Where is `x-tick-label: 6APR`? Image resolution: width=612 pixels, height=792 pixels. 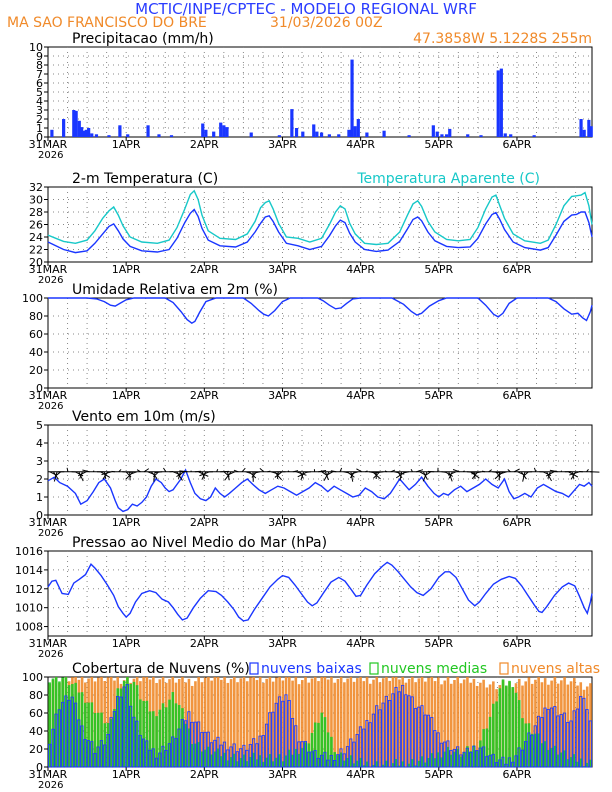 x-tick-label: 6APR is located at coordinates (517, 144).